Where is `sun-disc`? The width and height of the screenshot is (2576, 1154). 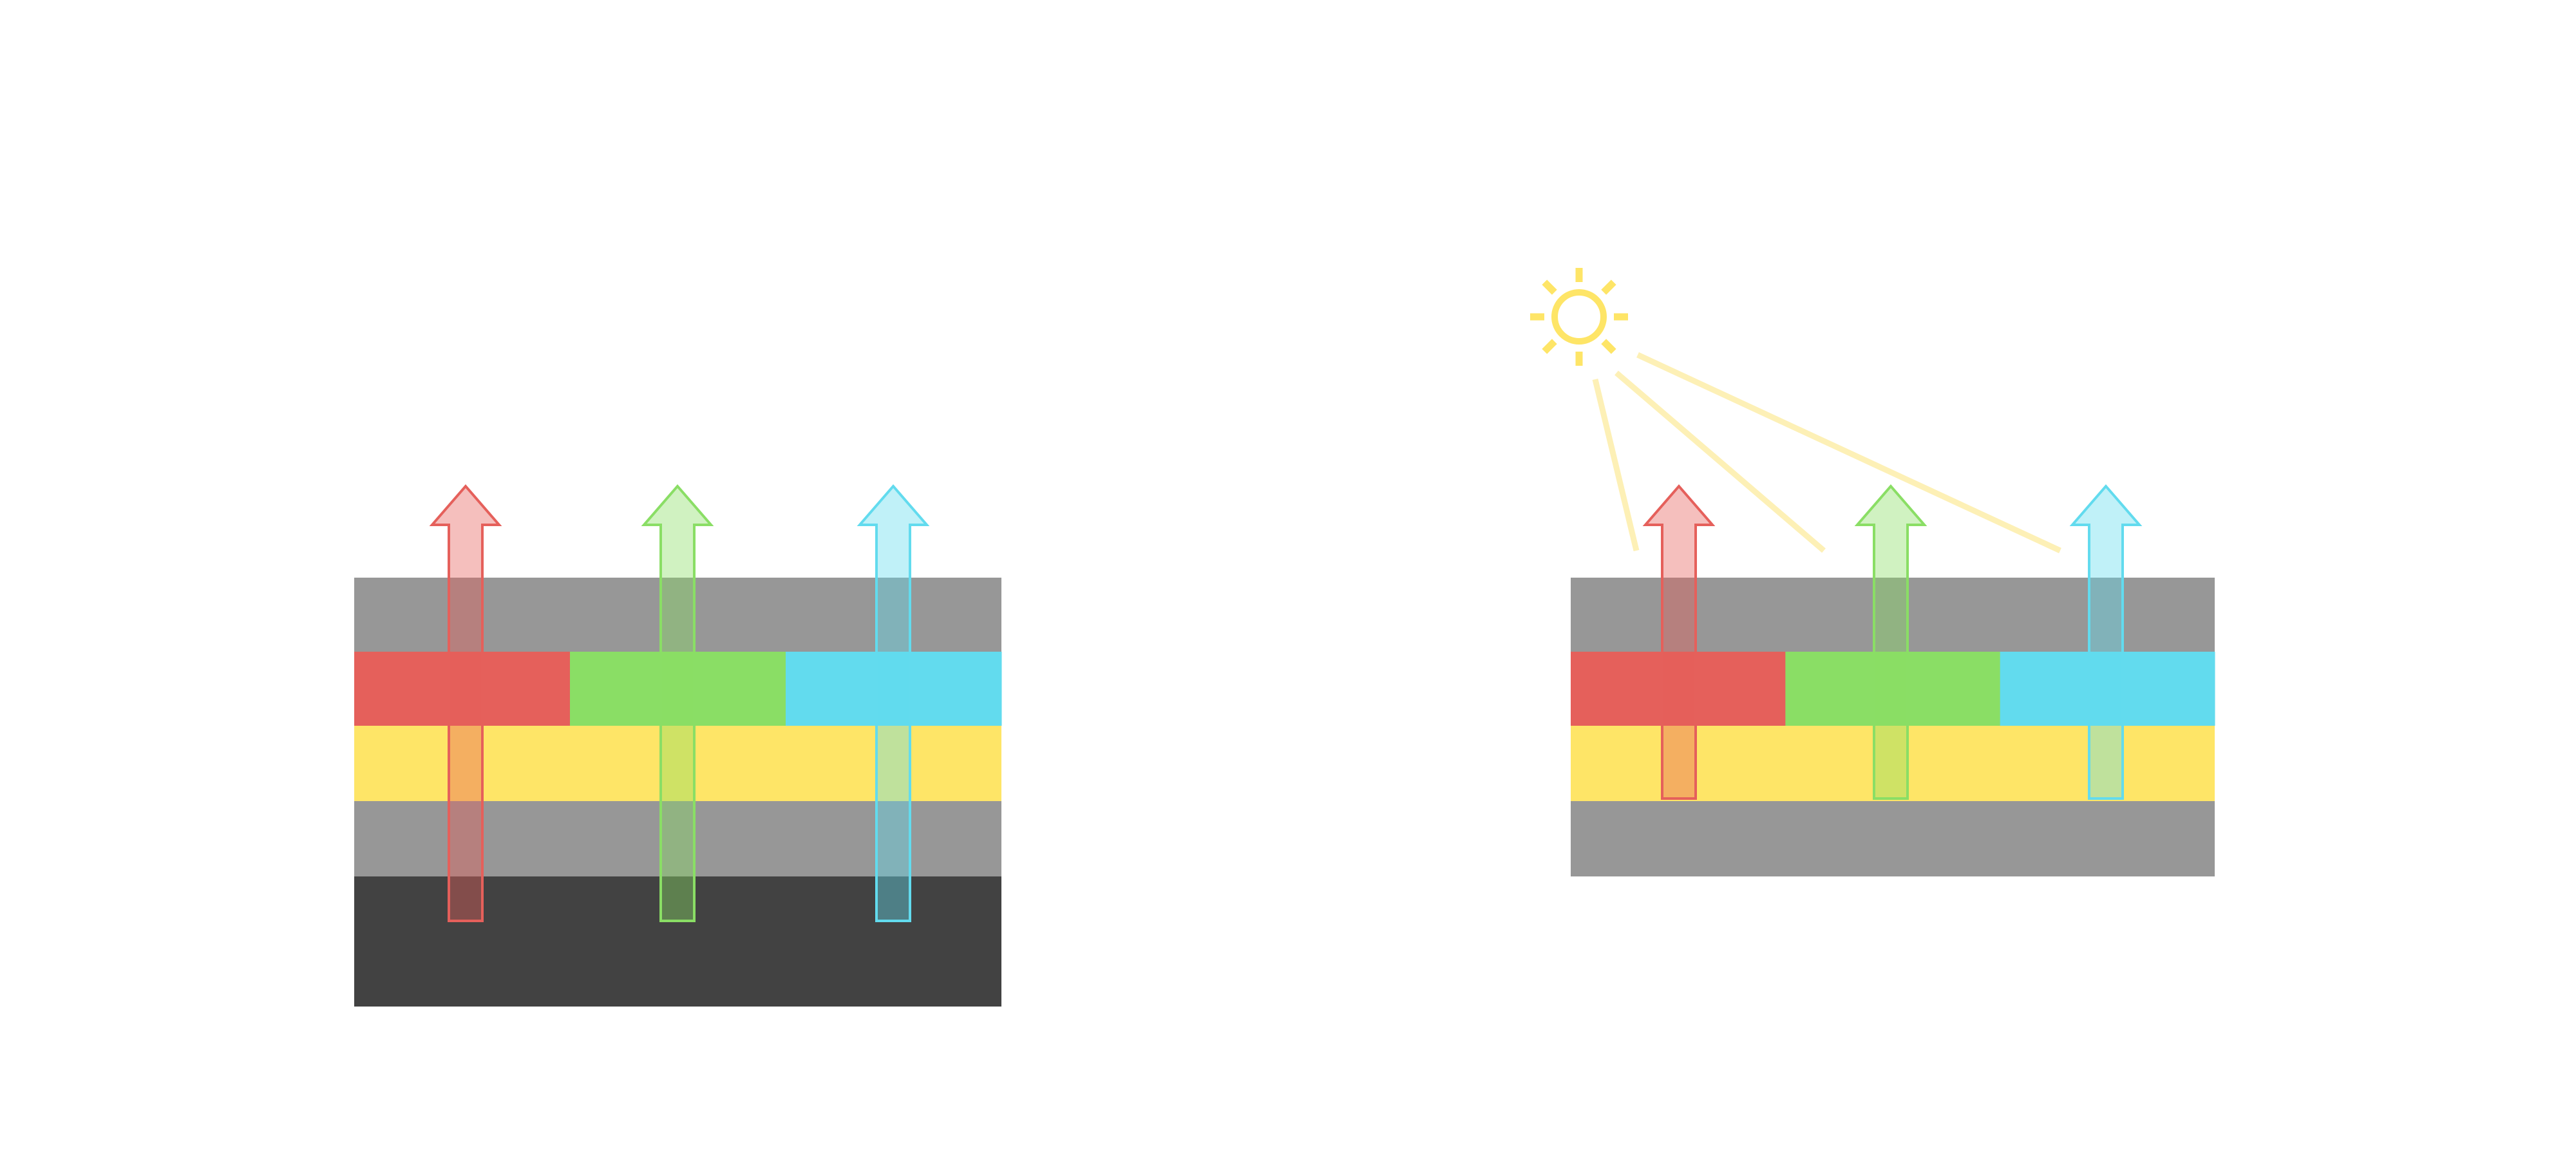
sun-disc is located at coordinates (1579, 317).